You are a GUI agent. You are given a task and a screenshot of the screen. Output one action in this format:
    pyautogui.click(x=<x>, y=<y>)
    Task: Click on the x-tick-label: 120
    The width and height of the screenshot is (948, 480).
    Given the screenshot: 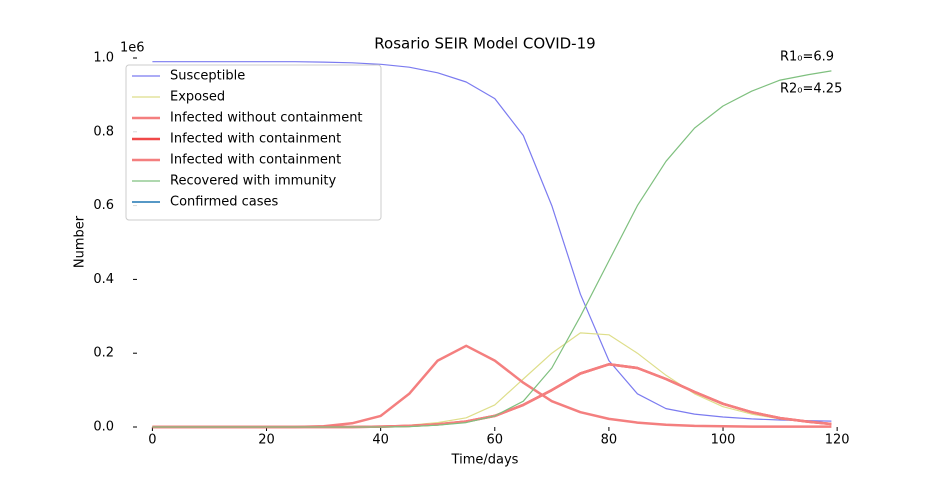 What is the action you would take?
    pyautogui.click(x=837, y=440)
    